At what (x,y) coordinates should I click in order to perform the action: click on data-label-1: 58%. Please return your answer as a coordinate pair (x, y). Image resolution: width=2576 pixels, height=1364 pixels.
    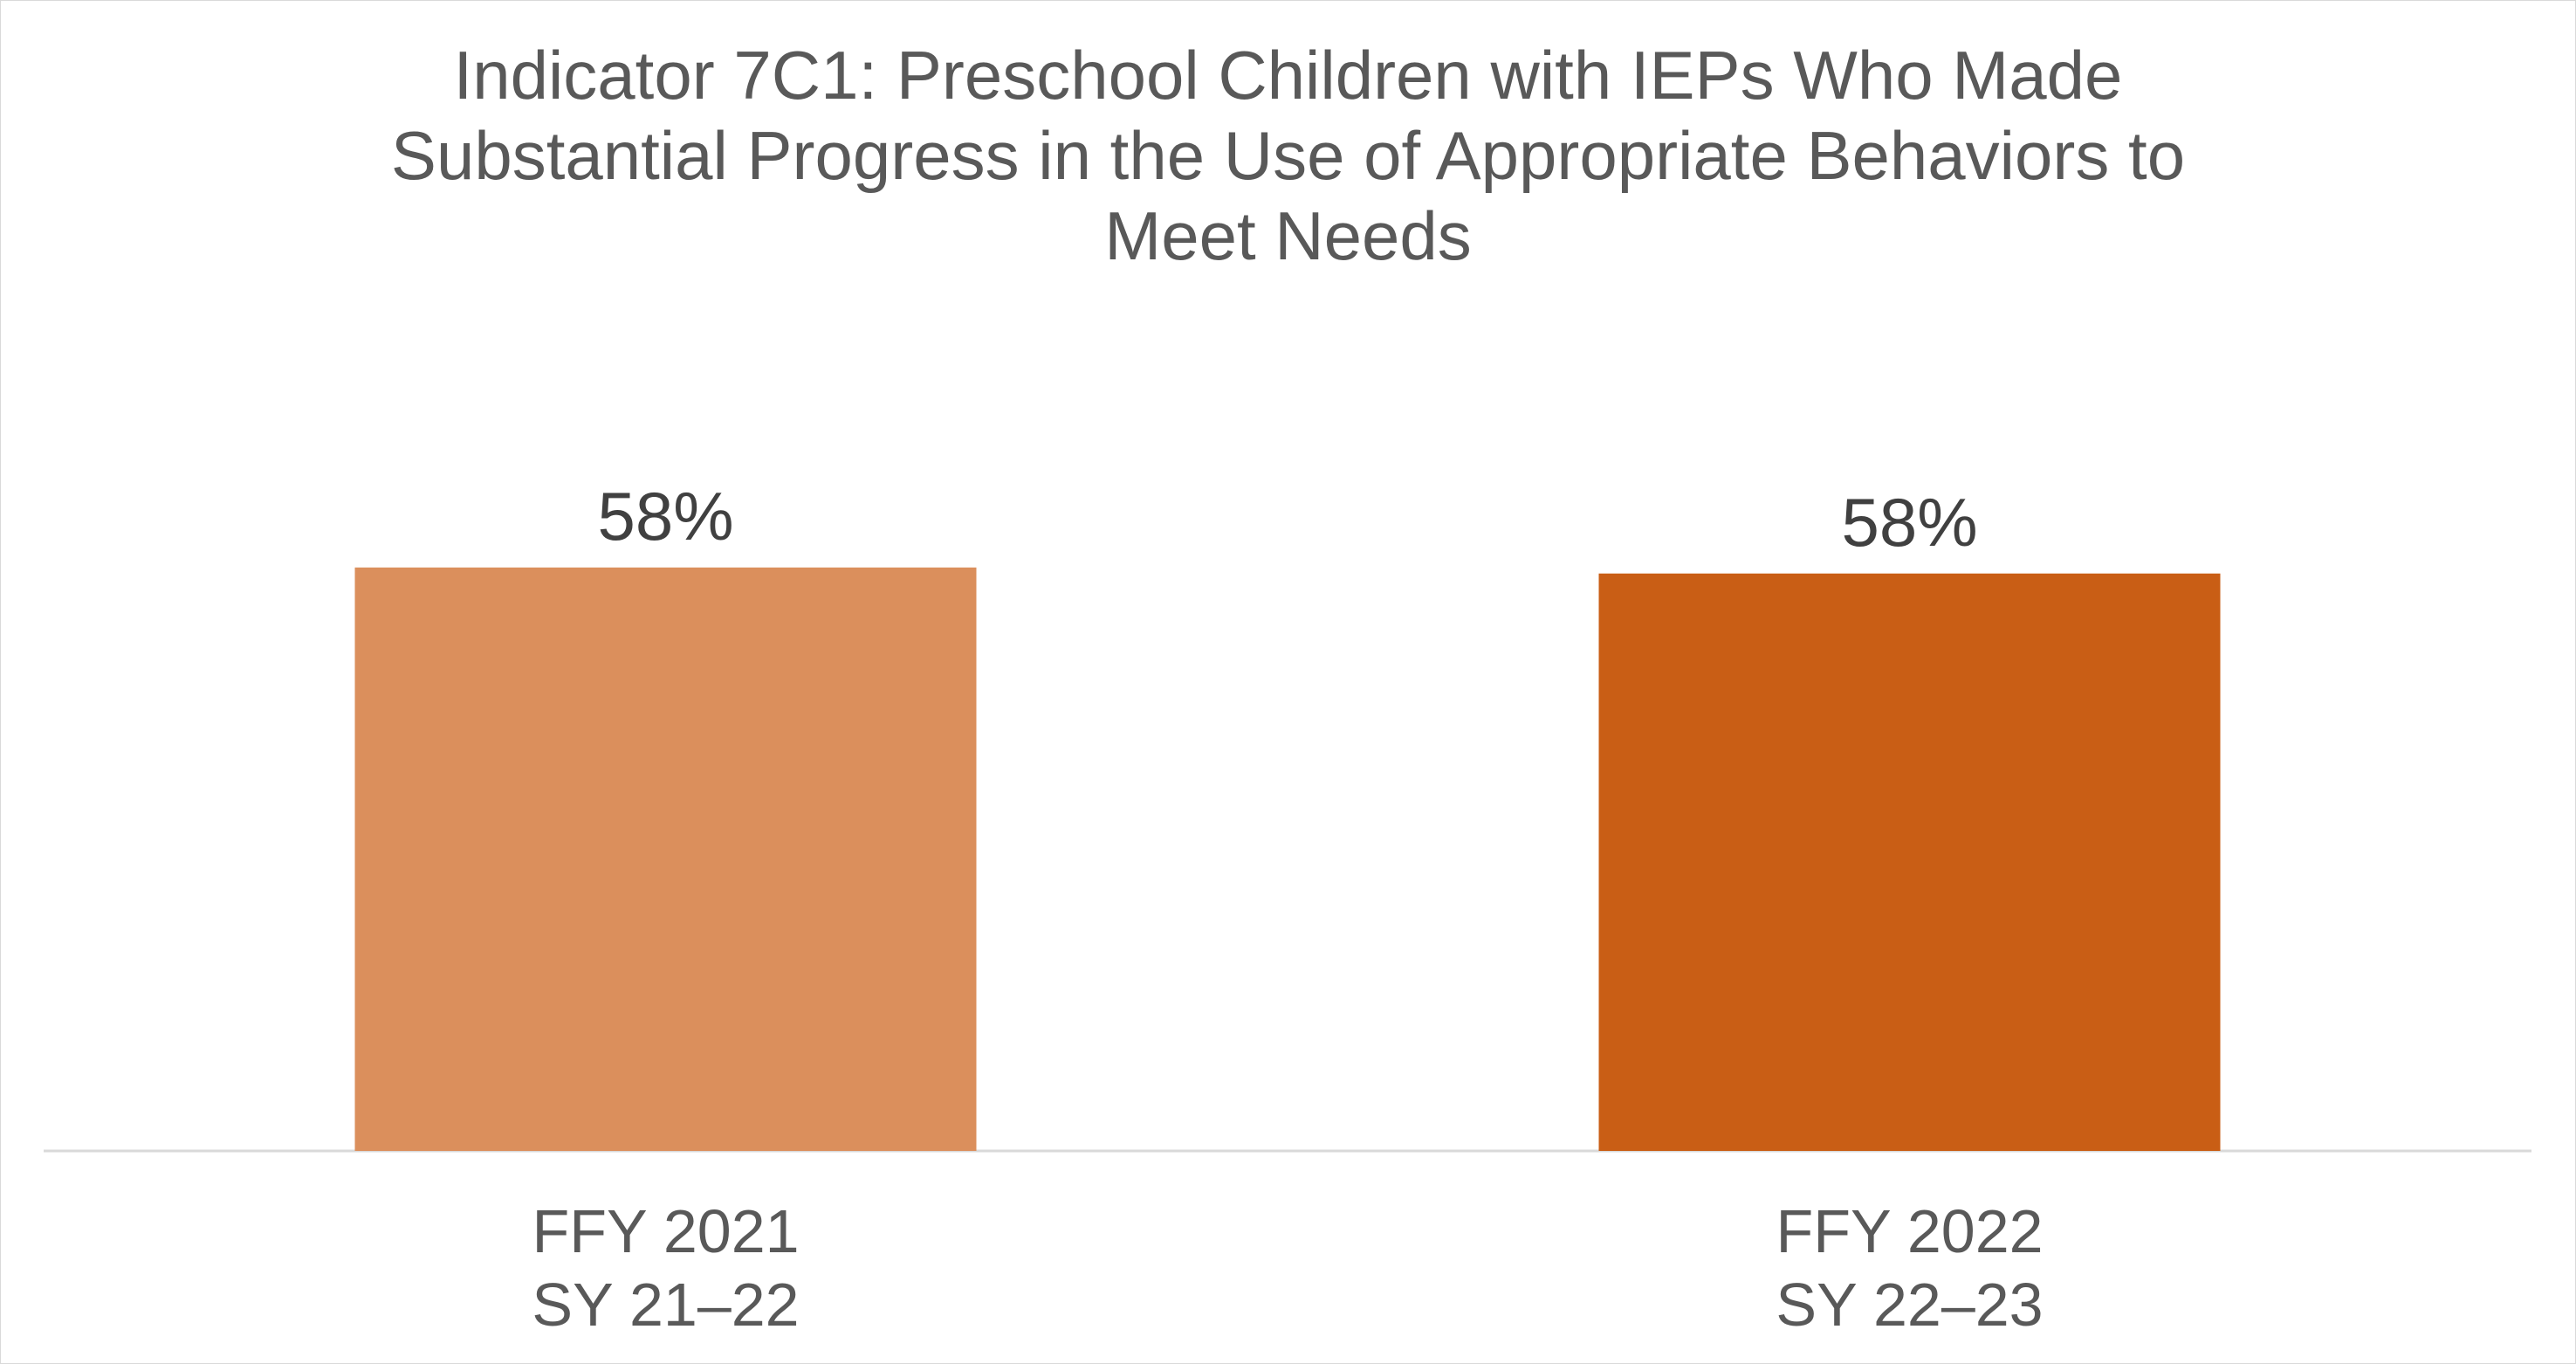
    Looking at the image, I should click on (665, 516).